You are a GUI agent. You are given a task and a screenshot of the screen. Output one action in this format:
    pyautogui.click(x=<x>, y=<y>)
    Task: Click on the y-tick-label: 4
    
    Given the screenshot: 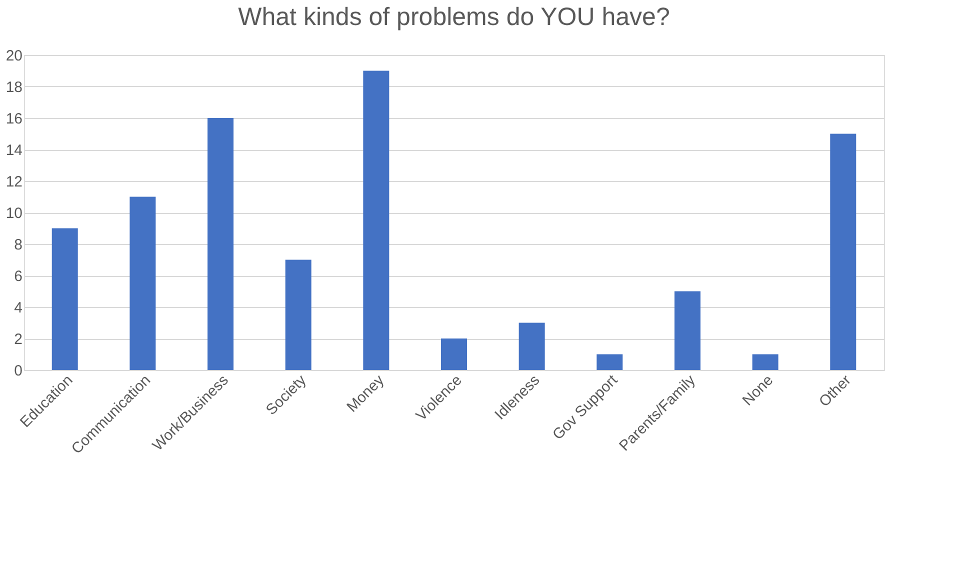 What is the action you would take?
    pyautogui.click(x=18, y=308)
    